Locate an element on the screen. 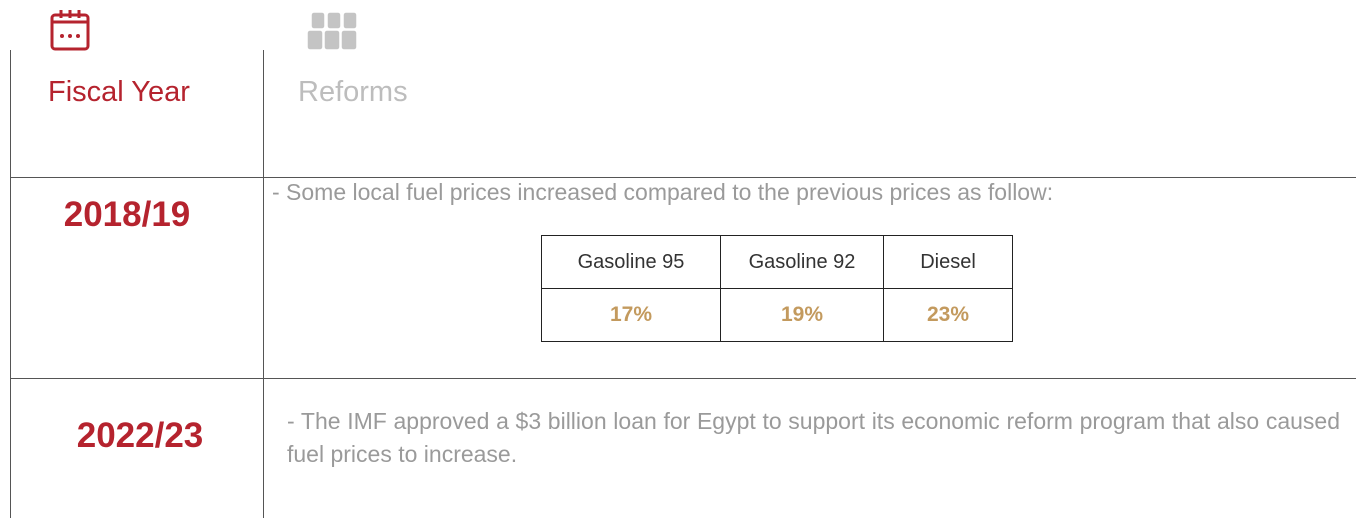 Image resolution: width=1356 pixels, height=518 pixels. table-header: Gasoline 95 is located at coordinates (631, 262).